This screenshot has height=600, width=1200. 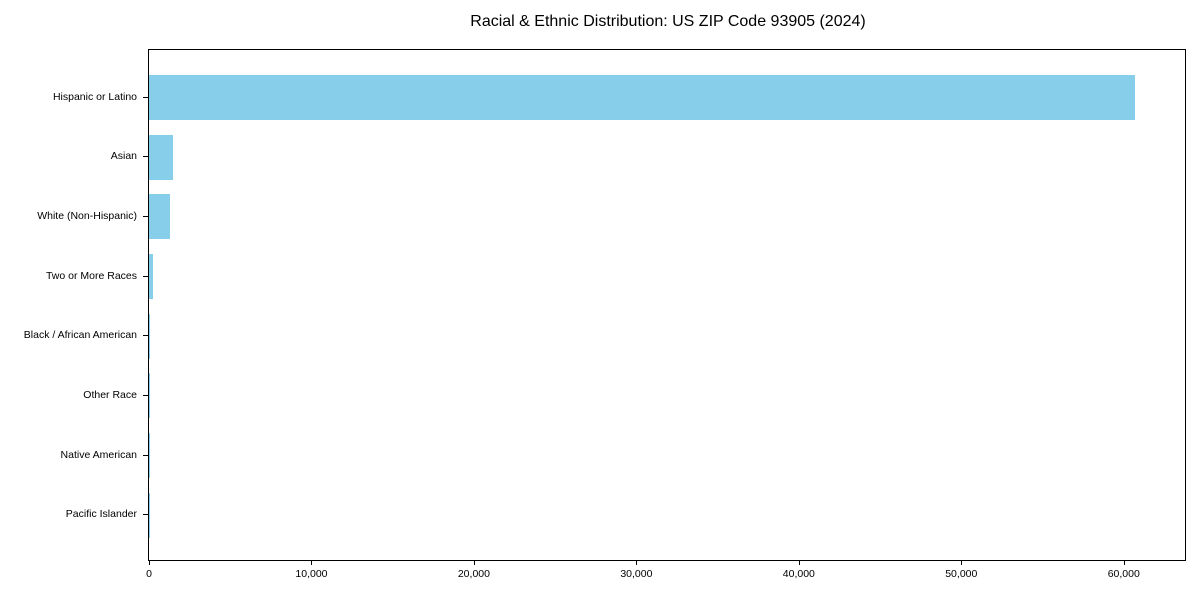 I want to click on x-tick-label: 20,000, so click(x=473, y=574).